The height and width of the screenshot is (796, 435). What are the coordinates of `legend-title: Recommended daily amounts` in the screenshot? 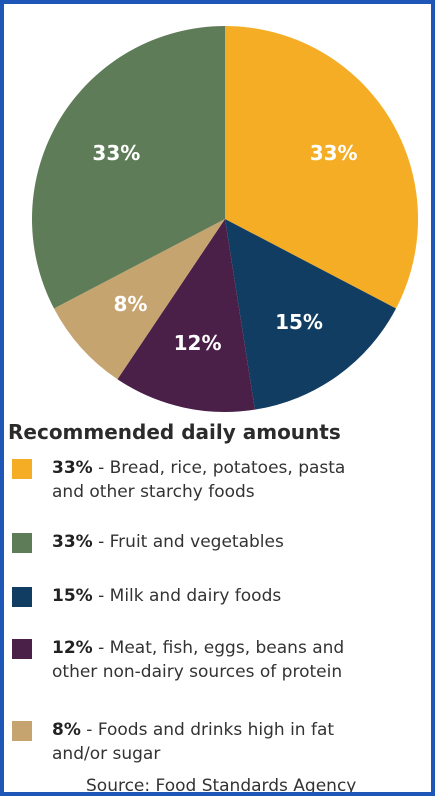 It's located at (174, 432).